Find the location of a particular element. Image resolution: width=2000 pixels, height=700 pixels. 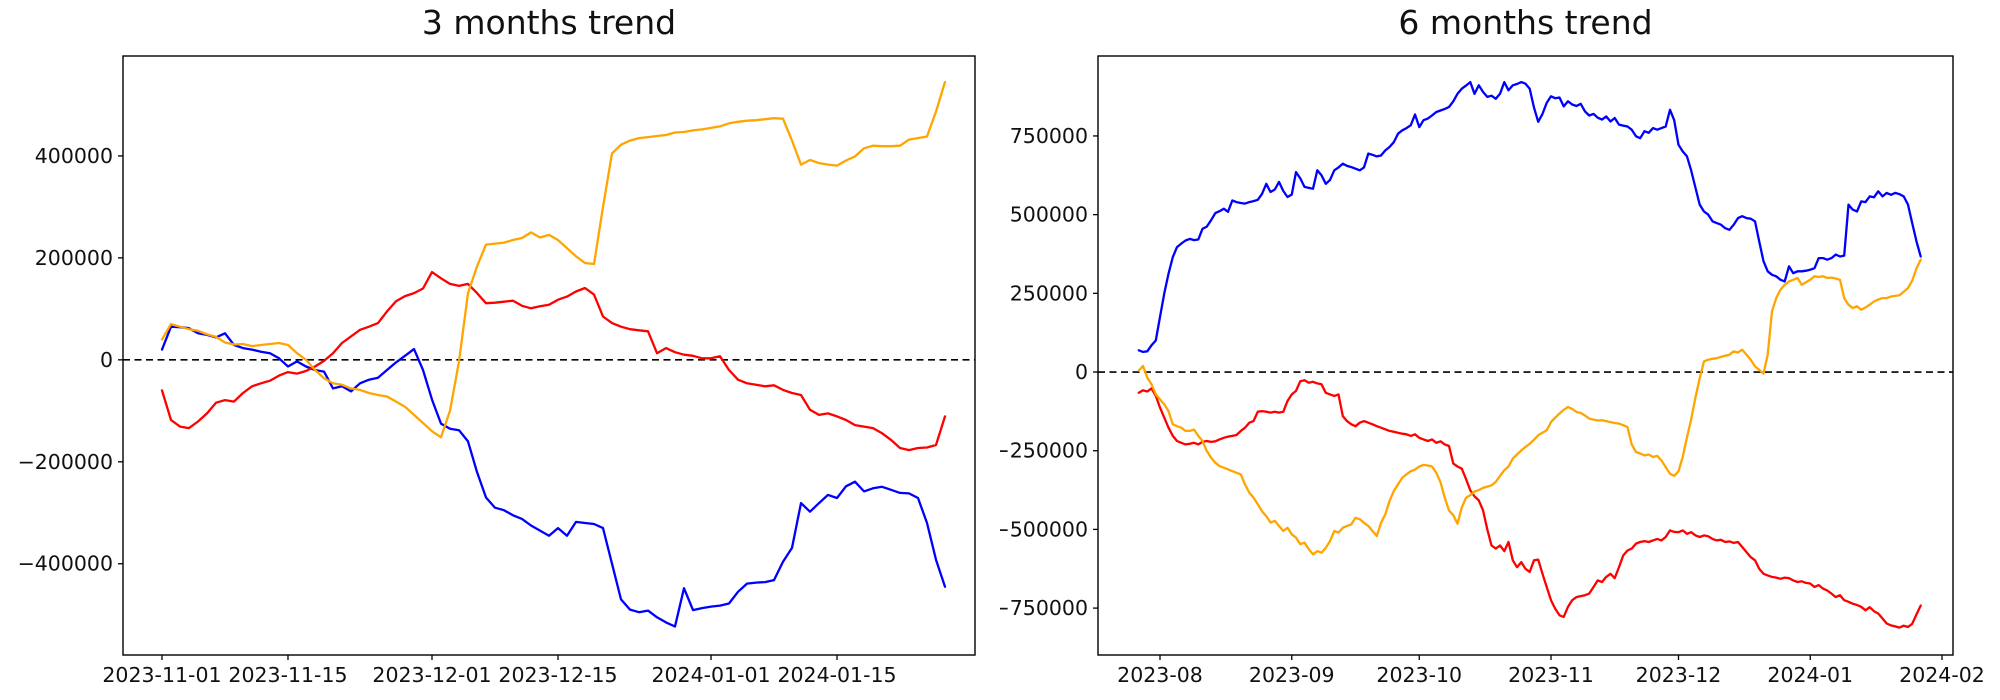

y-tick-label: 400000 is located at coordinates (74, 156).